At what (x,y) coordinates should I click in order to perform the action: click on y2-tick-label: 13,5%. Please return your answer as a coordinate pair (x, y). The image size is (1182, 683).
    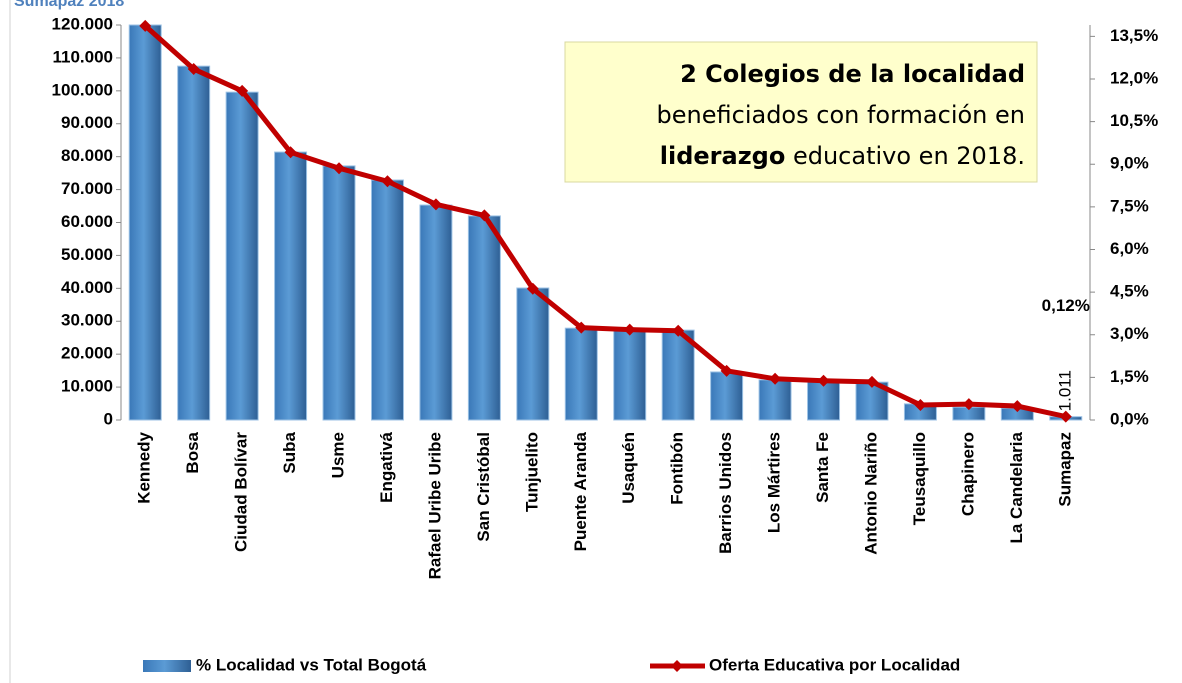
    Looking at the image, I should click on (1134, 35).